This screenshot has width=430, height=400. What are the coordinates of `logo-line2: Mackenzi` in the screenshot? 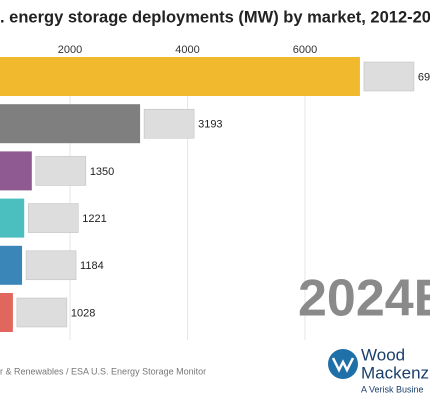 It's located at (395, 372).